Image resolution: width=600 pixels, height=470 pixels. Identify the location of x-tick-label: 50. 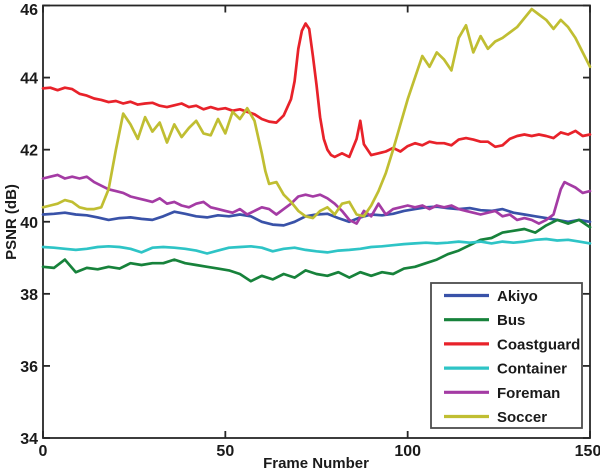
(225, 451).